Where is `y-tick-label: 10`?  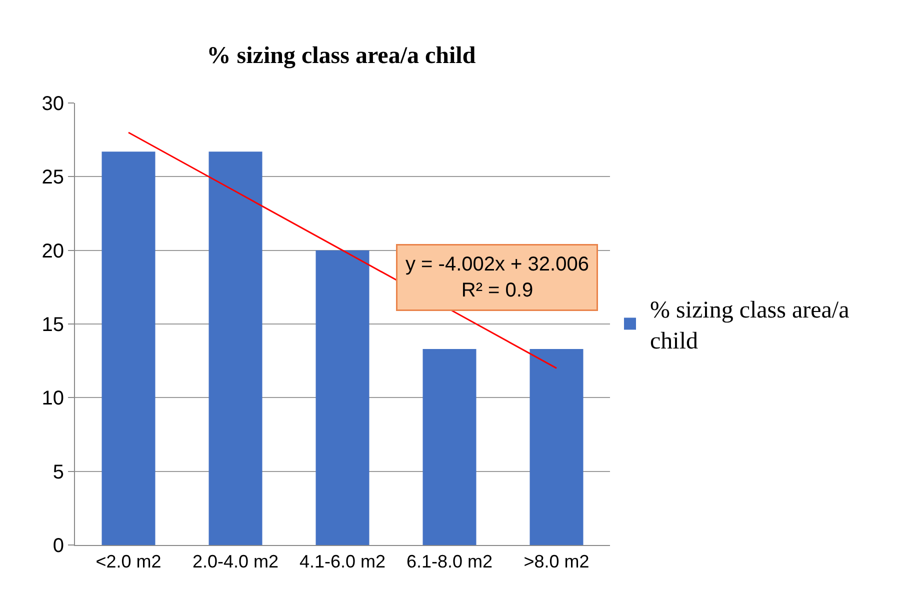
y-tick-label: 10 is located at coordinates (53, 399).